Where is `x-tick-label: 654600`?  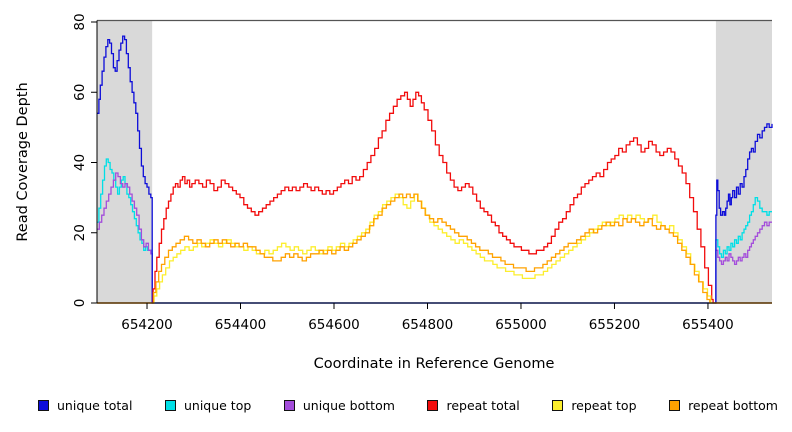 x-tick-label: 654600 is located at coordinates (334, 325).